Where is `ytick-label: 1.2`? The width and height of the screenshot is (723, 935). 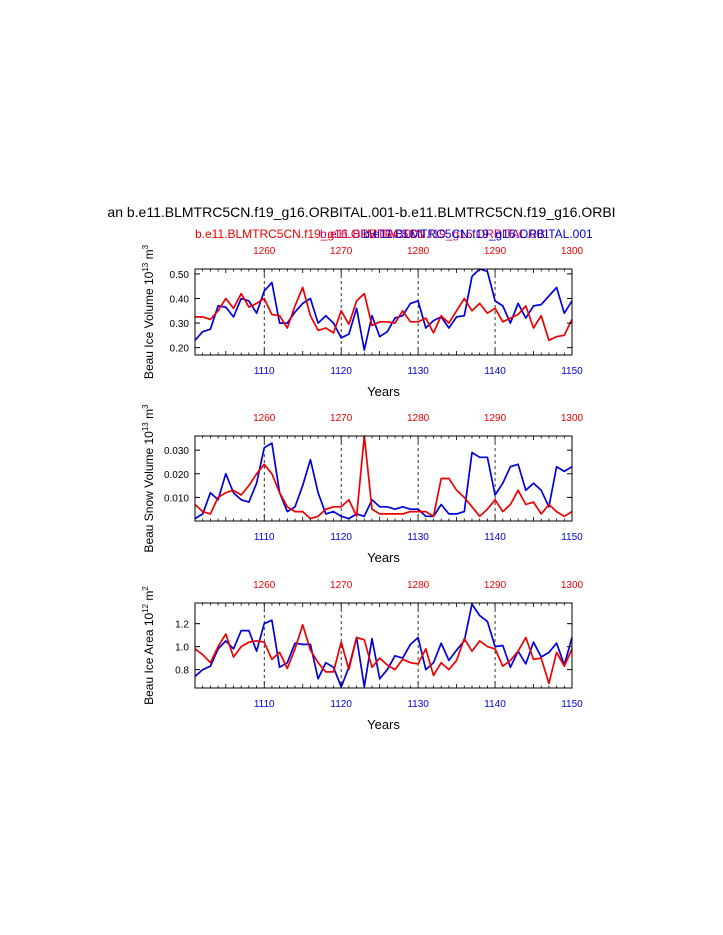 ytick-label: 1.2 is located at coordinates (182, 625).